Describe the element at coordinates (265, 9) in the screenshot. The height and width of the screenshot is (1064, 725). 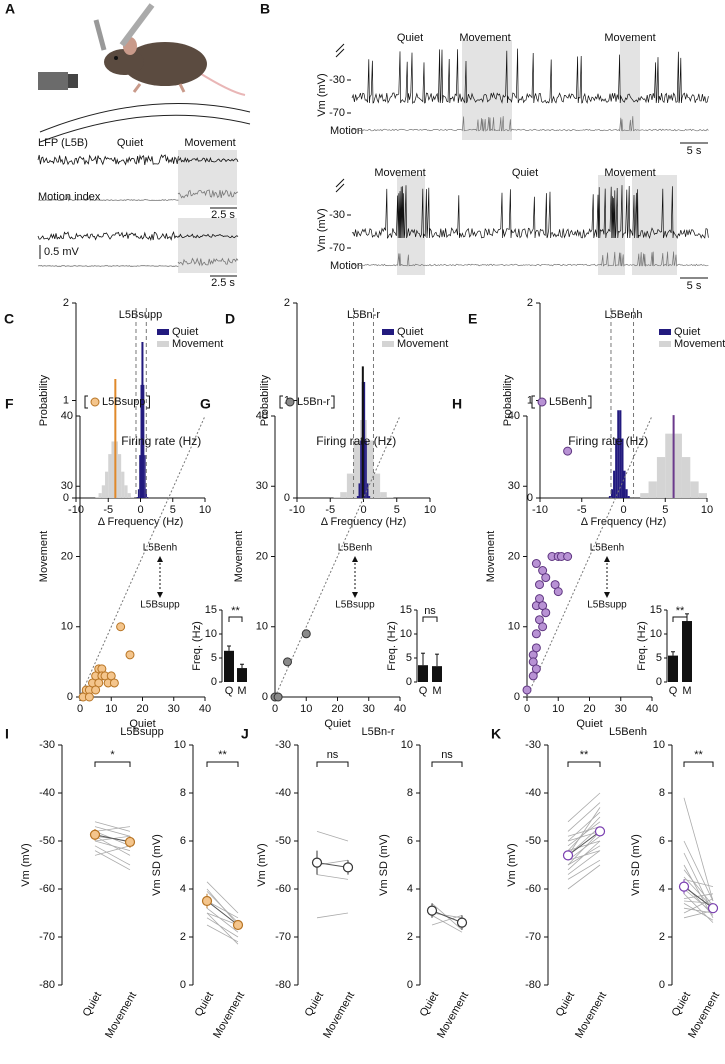
I see `panel-letter: B` at that location.